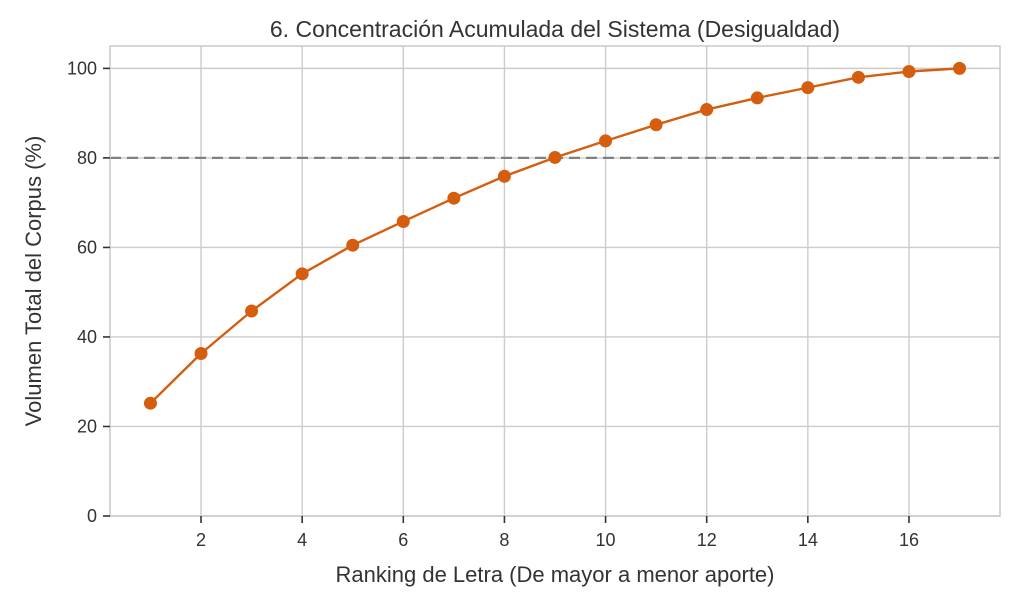  I want to click on x-tick-label: 10, so click(606, 540).